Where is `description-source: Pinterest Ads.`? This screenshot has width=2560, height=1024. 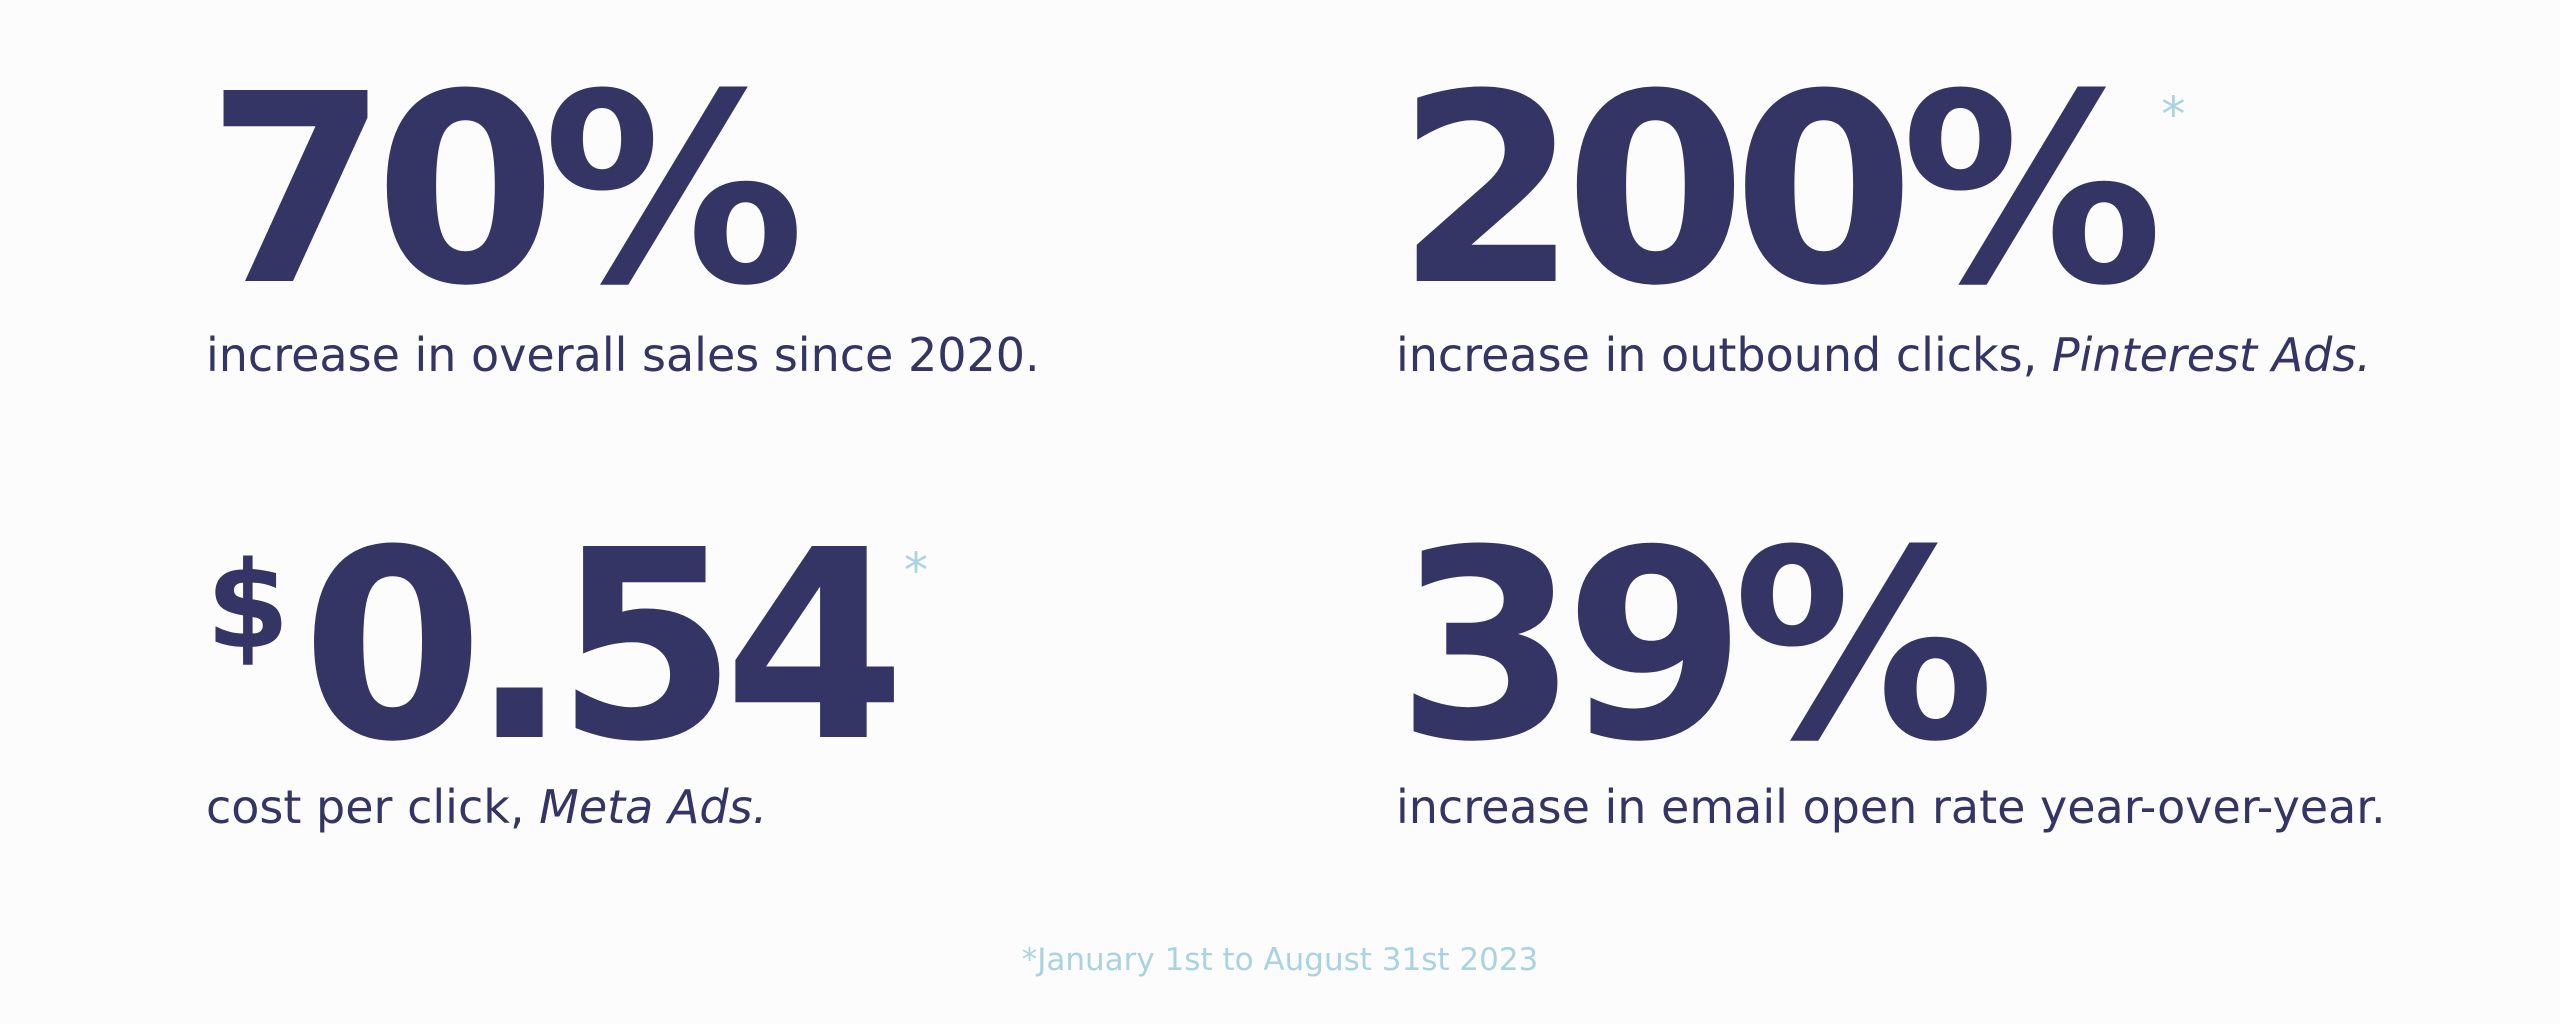
description-source: Pinterest Ads. is located at coordinates (2211, 355).